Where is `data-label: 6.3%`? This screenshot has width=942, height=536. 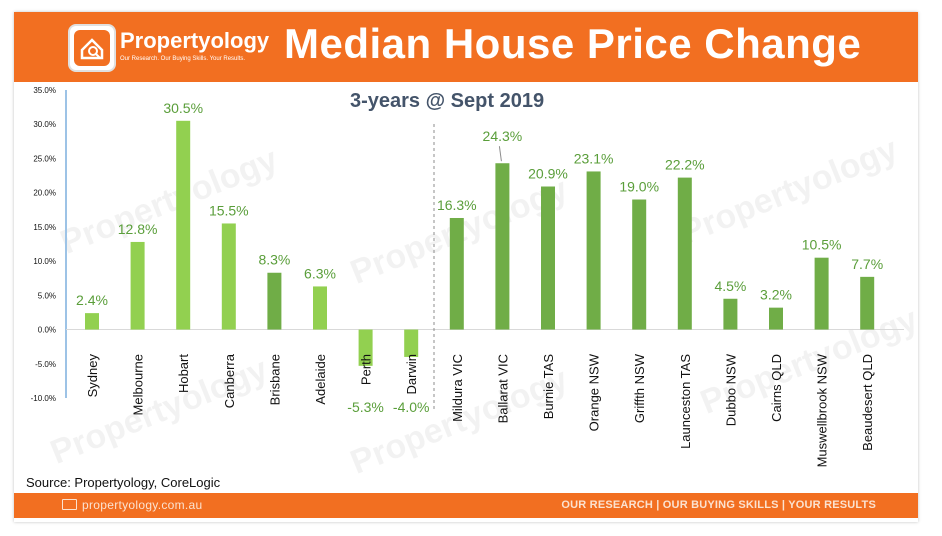 data-label: 6.3% is located at coordinates (320, 273).